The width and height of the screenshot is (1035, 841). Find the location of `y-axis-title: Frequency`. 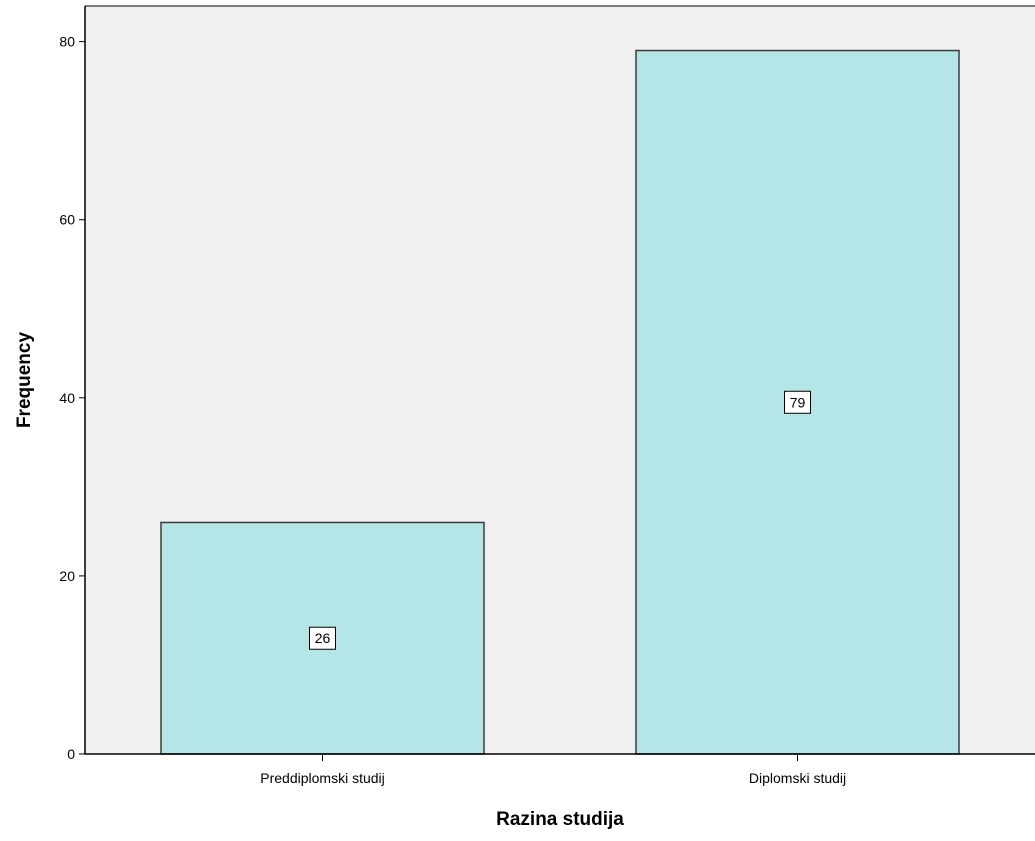

y-axis-title: Frequency is located at coordinates (24, 380).